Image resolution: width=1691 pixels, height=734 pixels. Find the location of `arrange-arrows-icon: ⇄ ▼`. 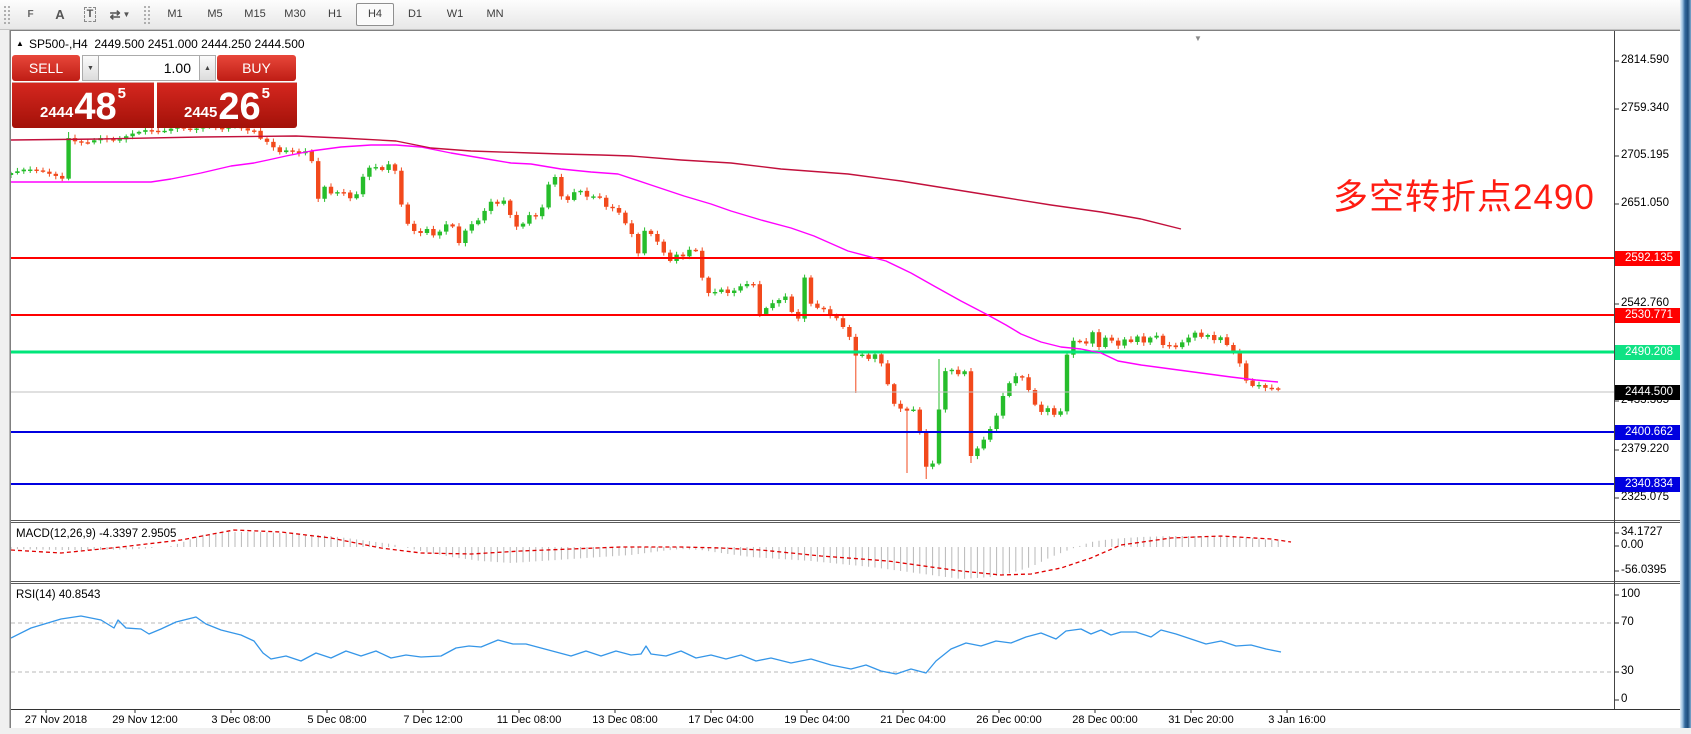

arrange-arrows-icon: ⇄ ▼ is located at coordinates (120, 15).